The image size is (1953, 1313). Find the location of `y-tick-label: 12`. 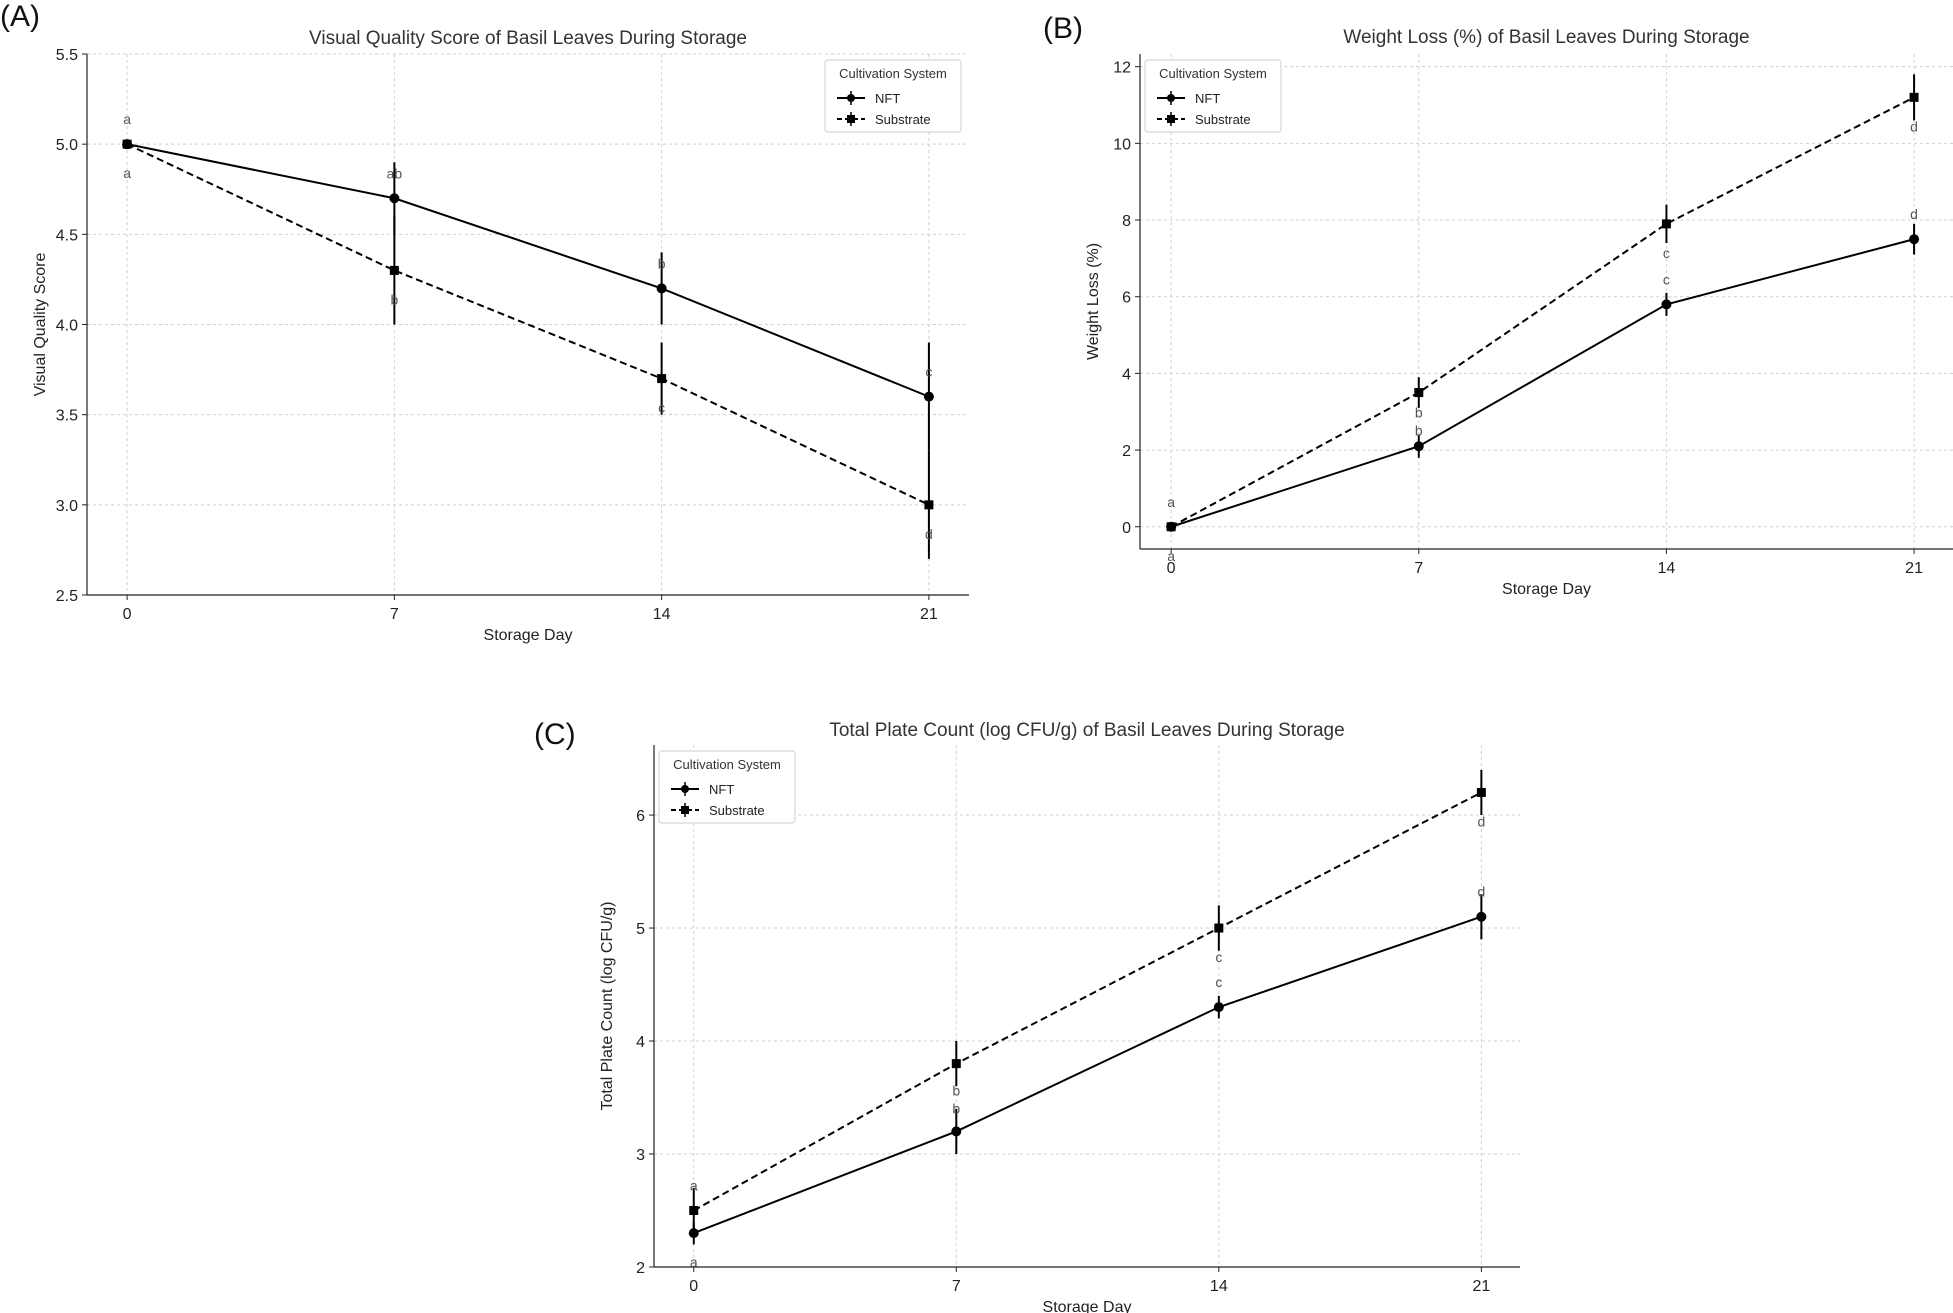

y-tick-label: 12 is located at coordinates (1122, 68).